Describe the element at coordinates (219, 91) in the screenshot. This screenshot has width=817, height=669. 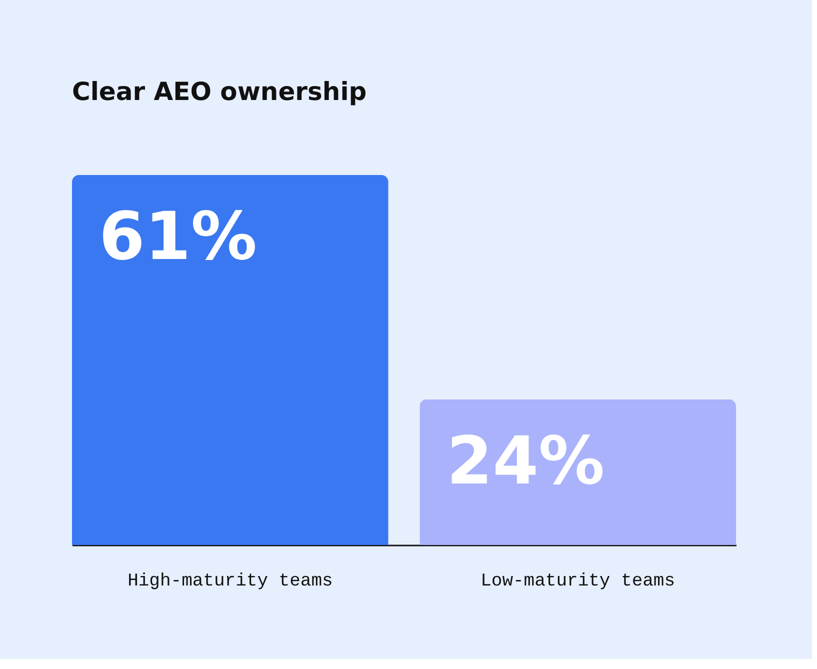
I see `chart-title: Clear AEO ownership` at that location.